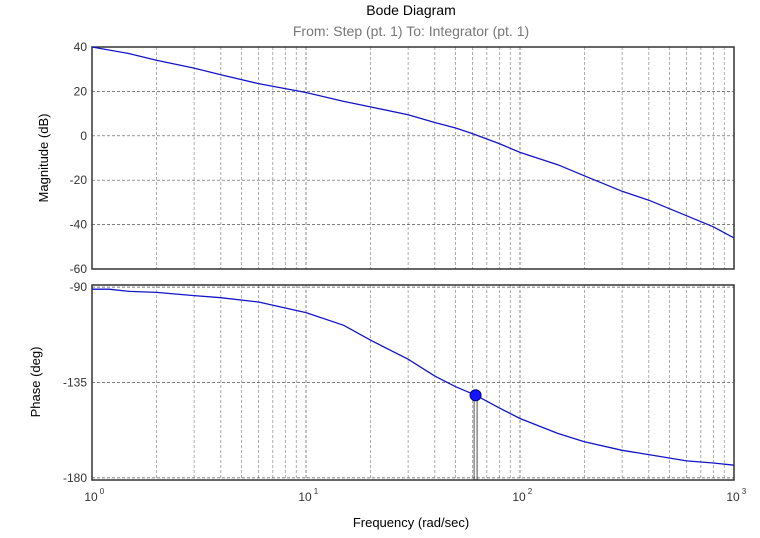 The image size is (760, 538). Describe the element at coordinates (81, 47) in the screenshot. I see `y-tick-label: 40` at that location.